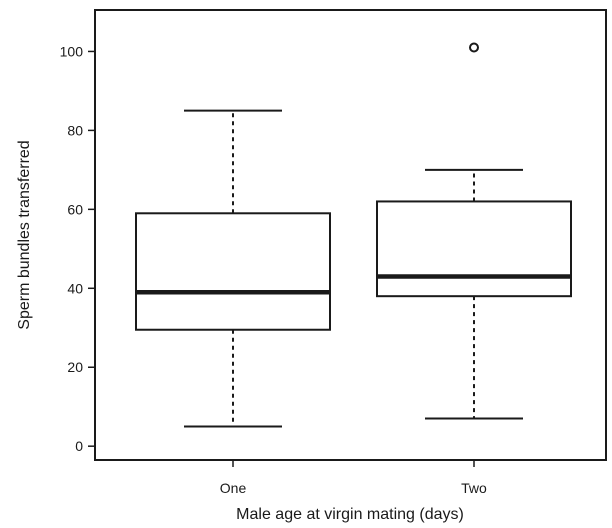 The width and height of the screenshot is (612, 528). What do you see at coordinates (474, 488) in the screenshot?
I see `x-tick-label-two: Two` at bounding box center [474, 488].